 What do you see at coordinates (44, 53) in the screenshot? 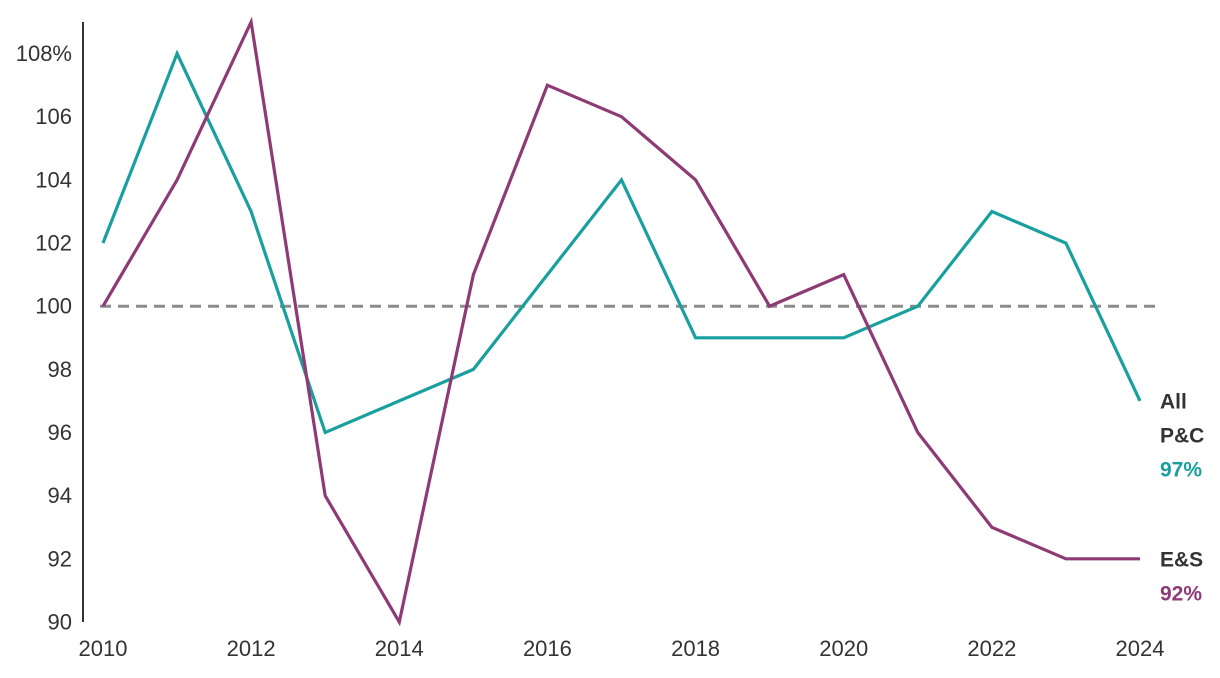
I see `y-tick-label: 108%` at bounding box center [44, 53].